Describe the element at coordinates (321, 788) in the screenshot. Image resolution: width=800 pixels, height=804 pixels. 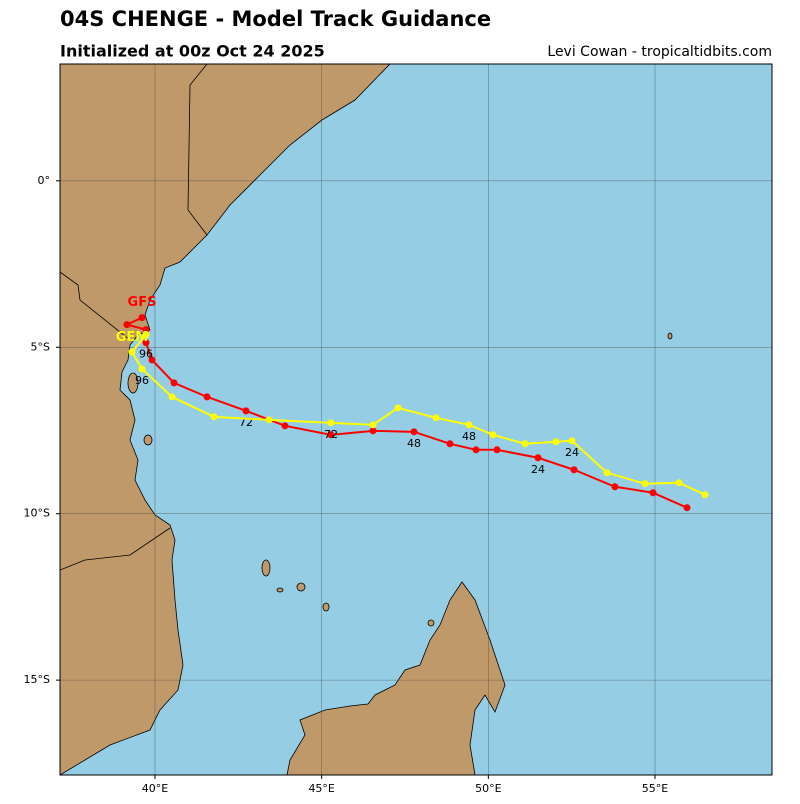
I see `x-tick-label: 45°E` at that location.